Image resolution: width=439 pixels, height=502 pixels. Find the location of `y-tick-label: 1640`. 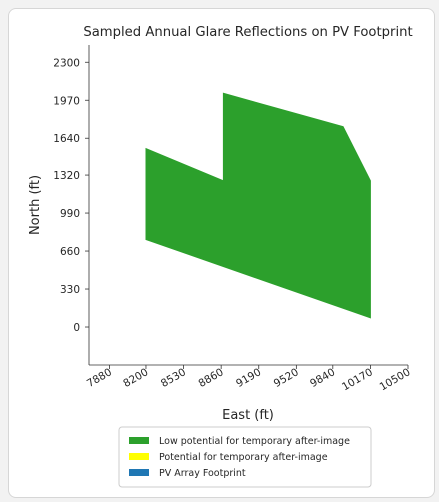

y-tick-label: 1640 is located at coordinates (66, 139).